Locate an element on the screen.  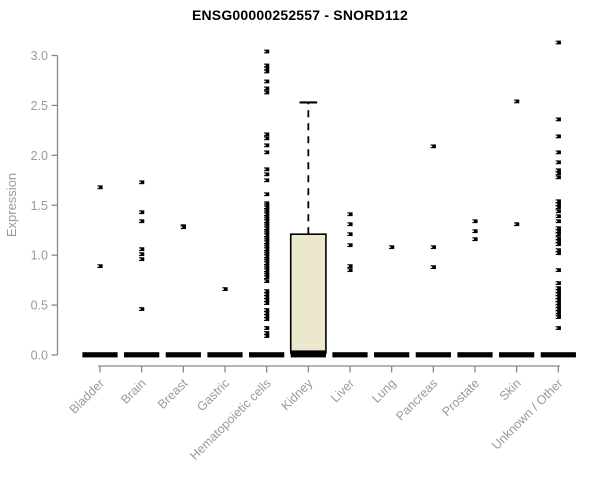
x-tick-label: Hematopoietic cells is located at coordinates (230, 419).